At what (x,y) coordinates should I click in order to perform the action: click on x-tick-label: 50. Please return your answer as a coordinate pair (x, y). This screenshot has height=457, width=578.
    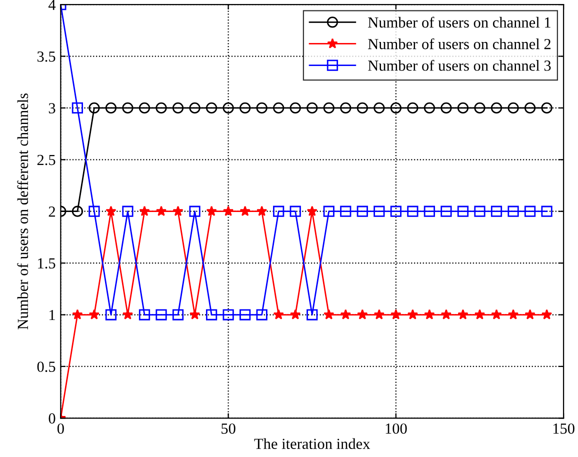
    Looking at the image, I should click on (229, 428).